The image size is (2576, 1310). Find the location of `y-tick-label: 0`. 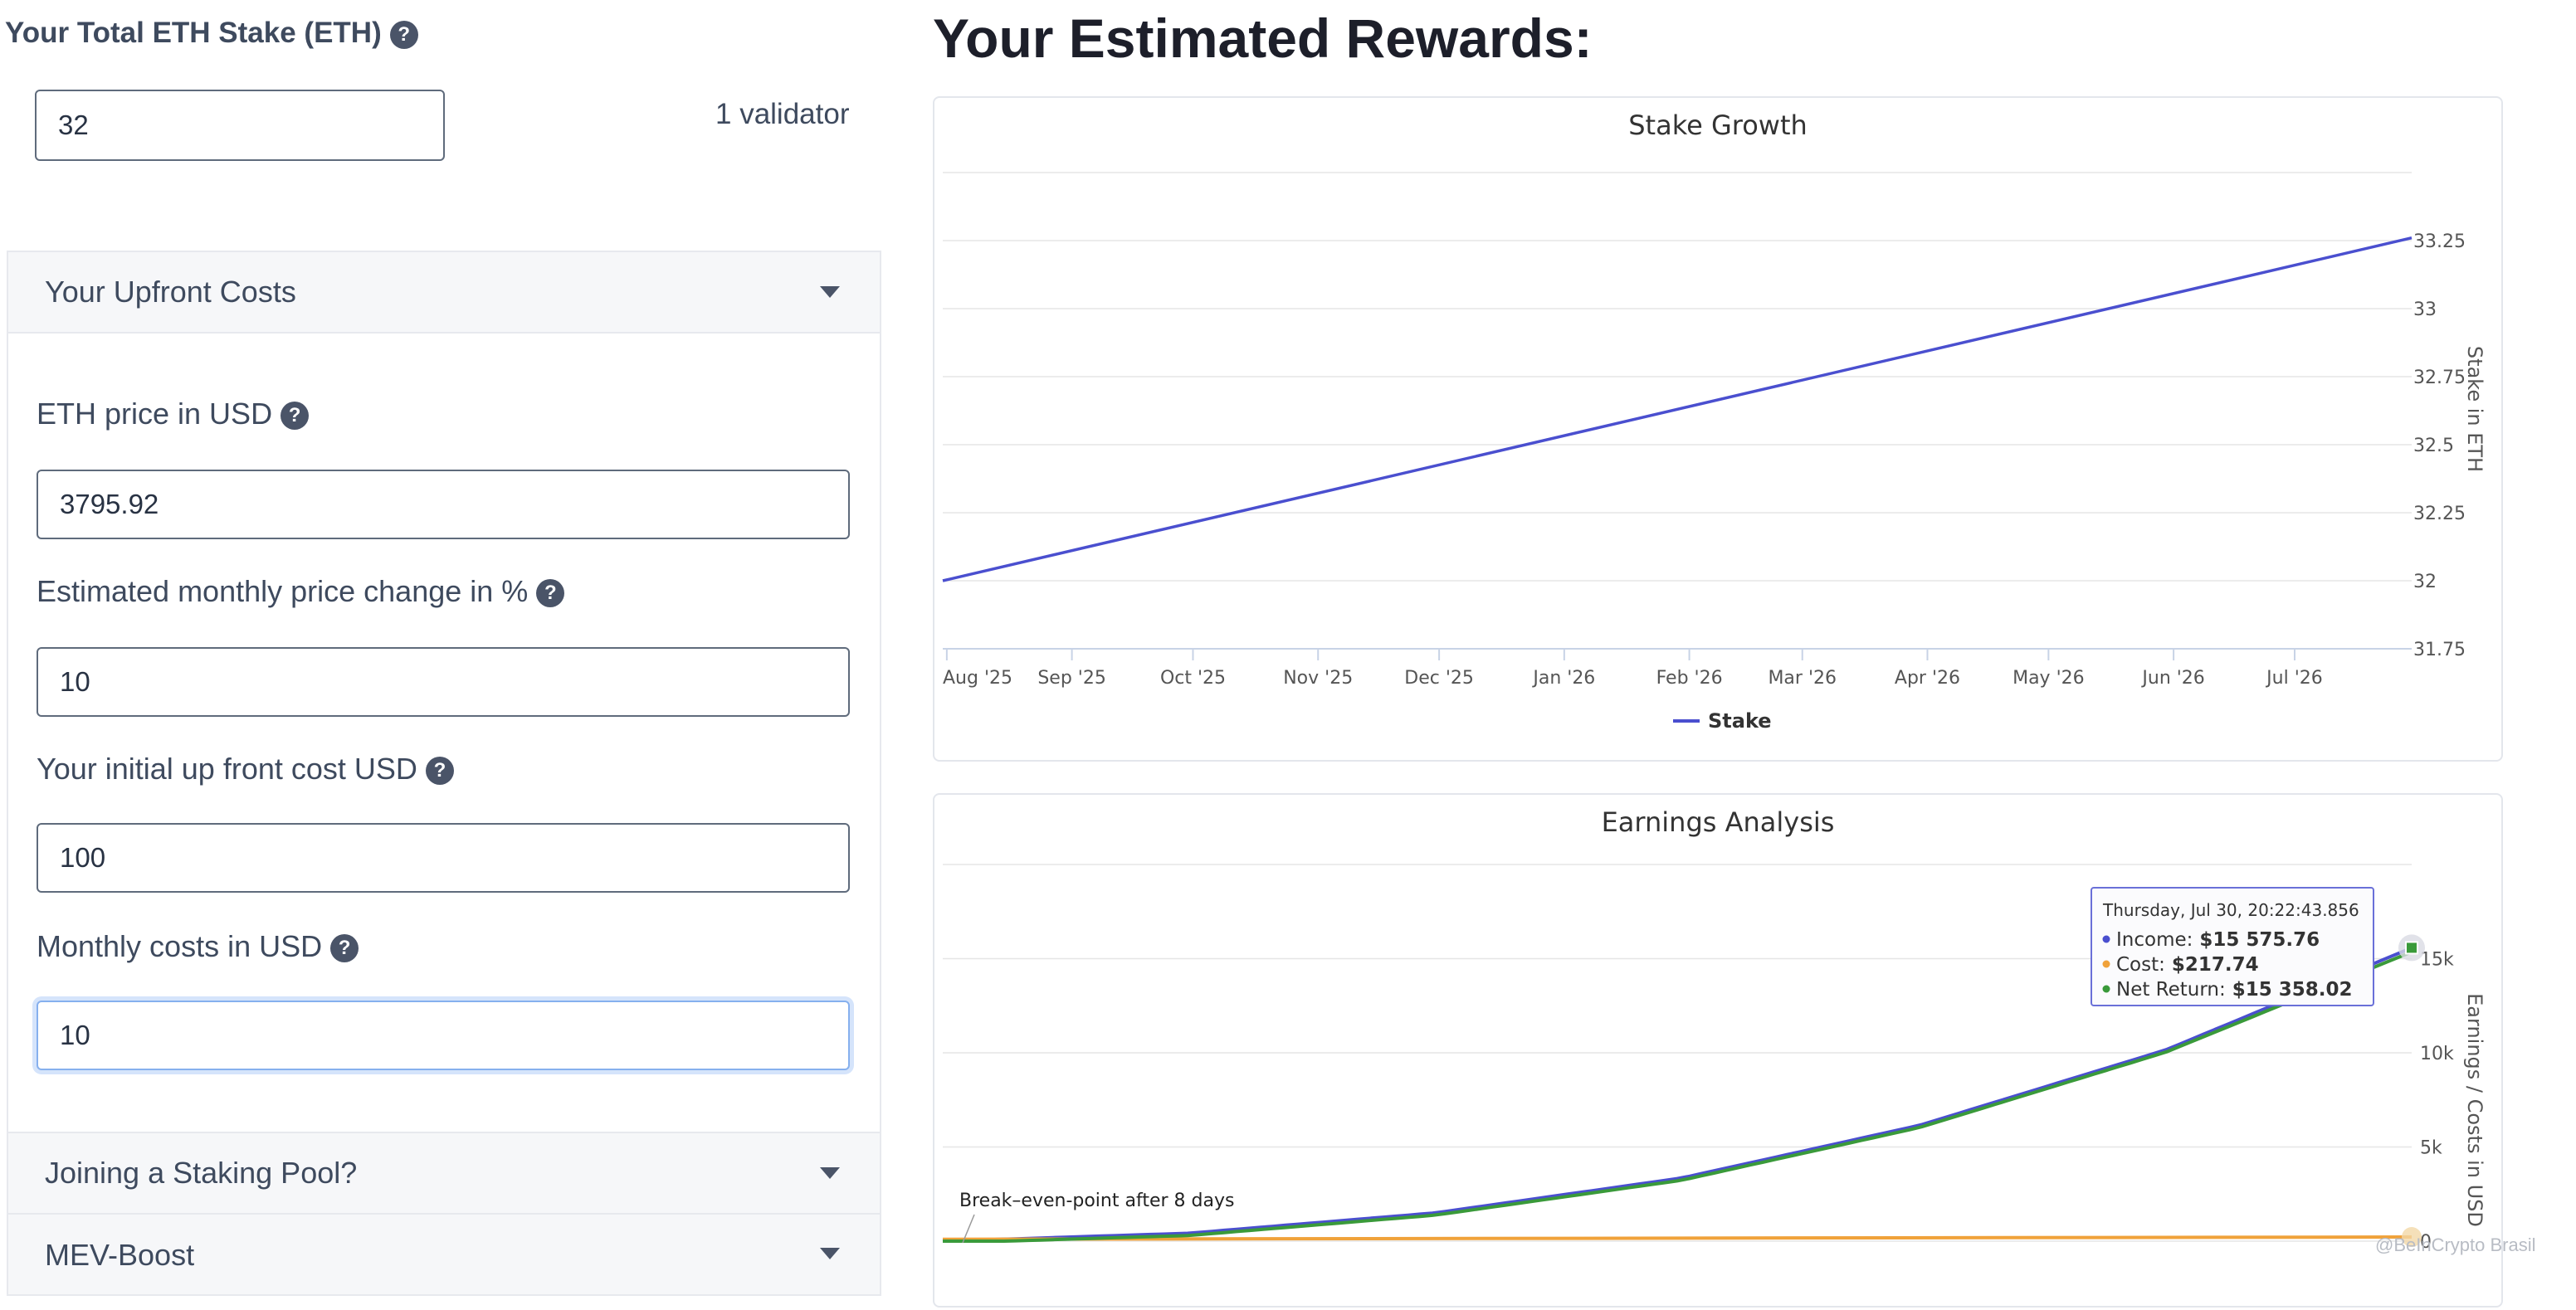

y-tick-label: 0 is located at coordinates (2426, 1242).